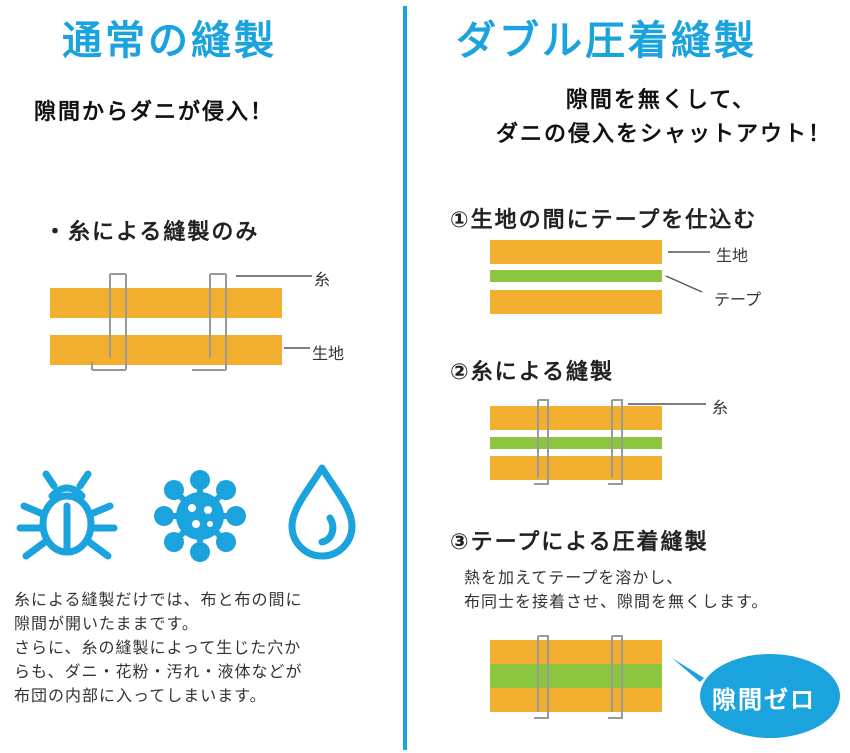 The image size is (850, 753). I want to click on left-description-line: さらに、糸の縫製によって生じた穴か, so click(158, 647).